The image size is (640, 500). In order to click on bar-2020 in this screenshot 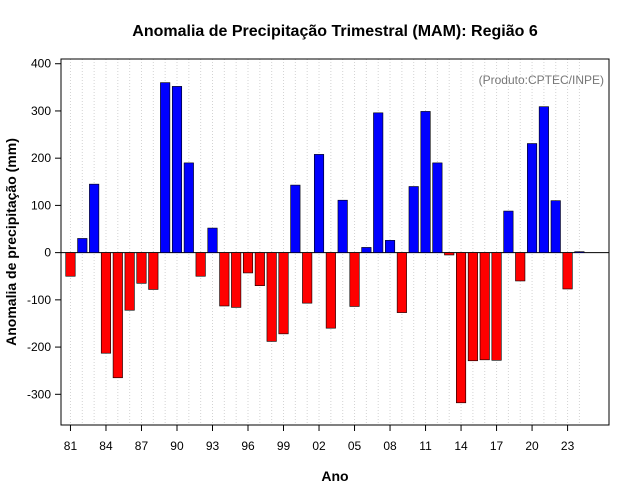, I will do `click(532, 198)`.